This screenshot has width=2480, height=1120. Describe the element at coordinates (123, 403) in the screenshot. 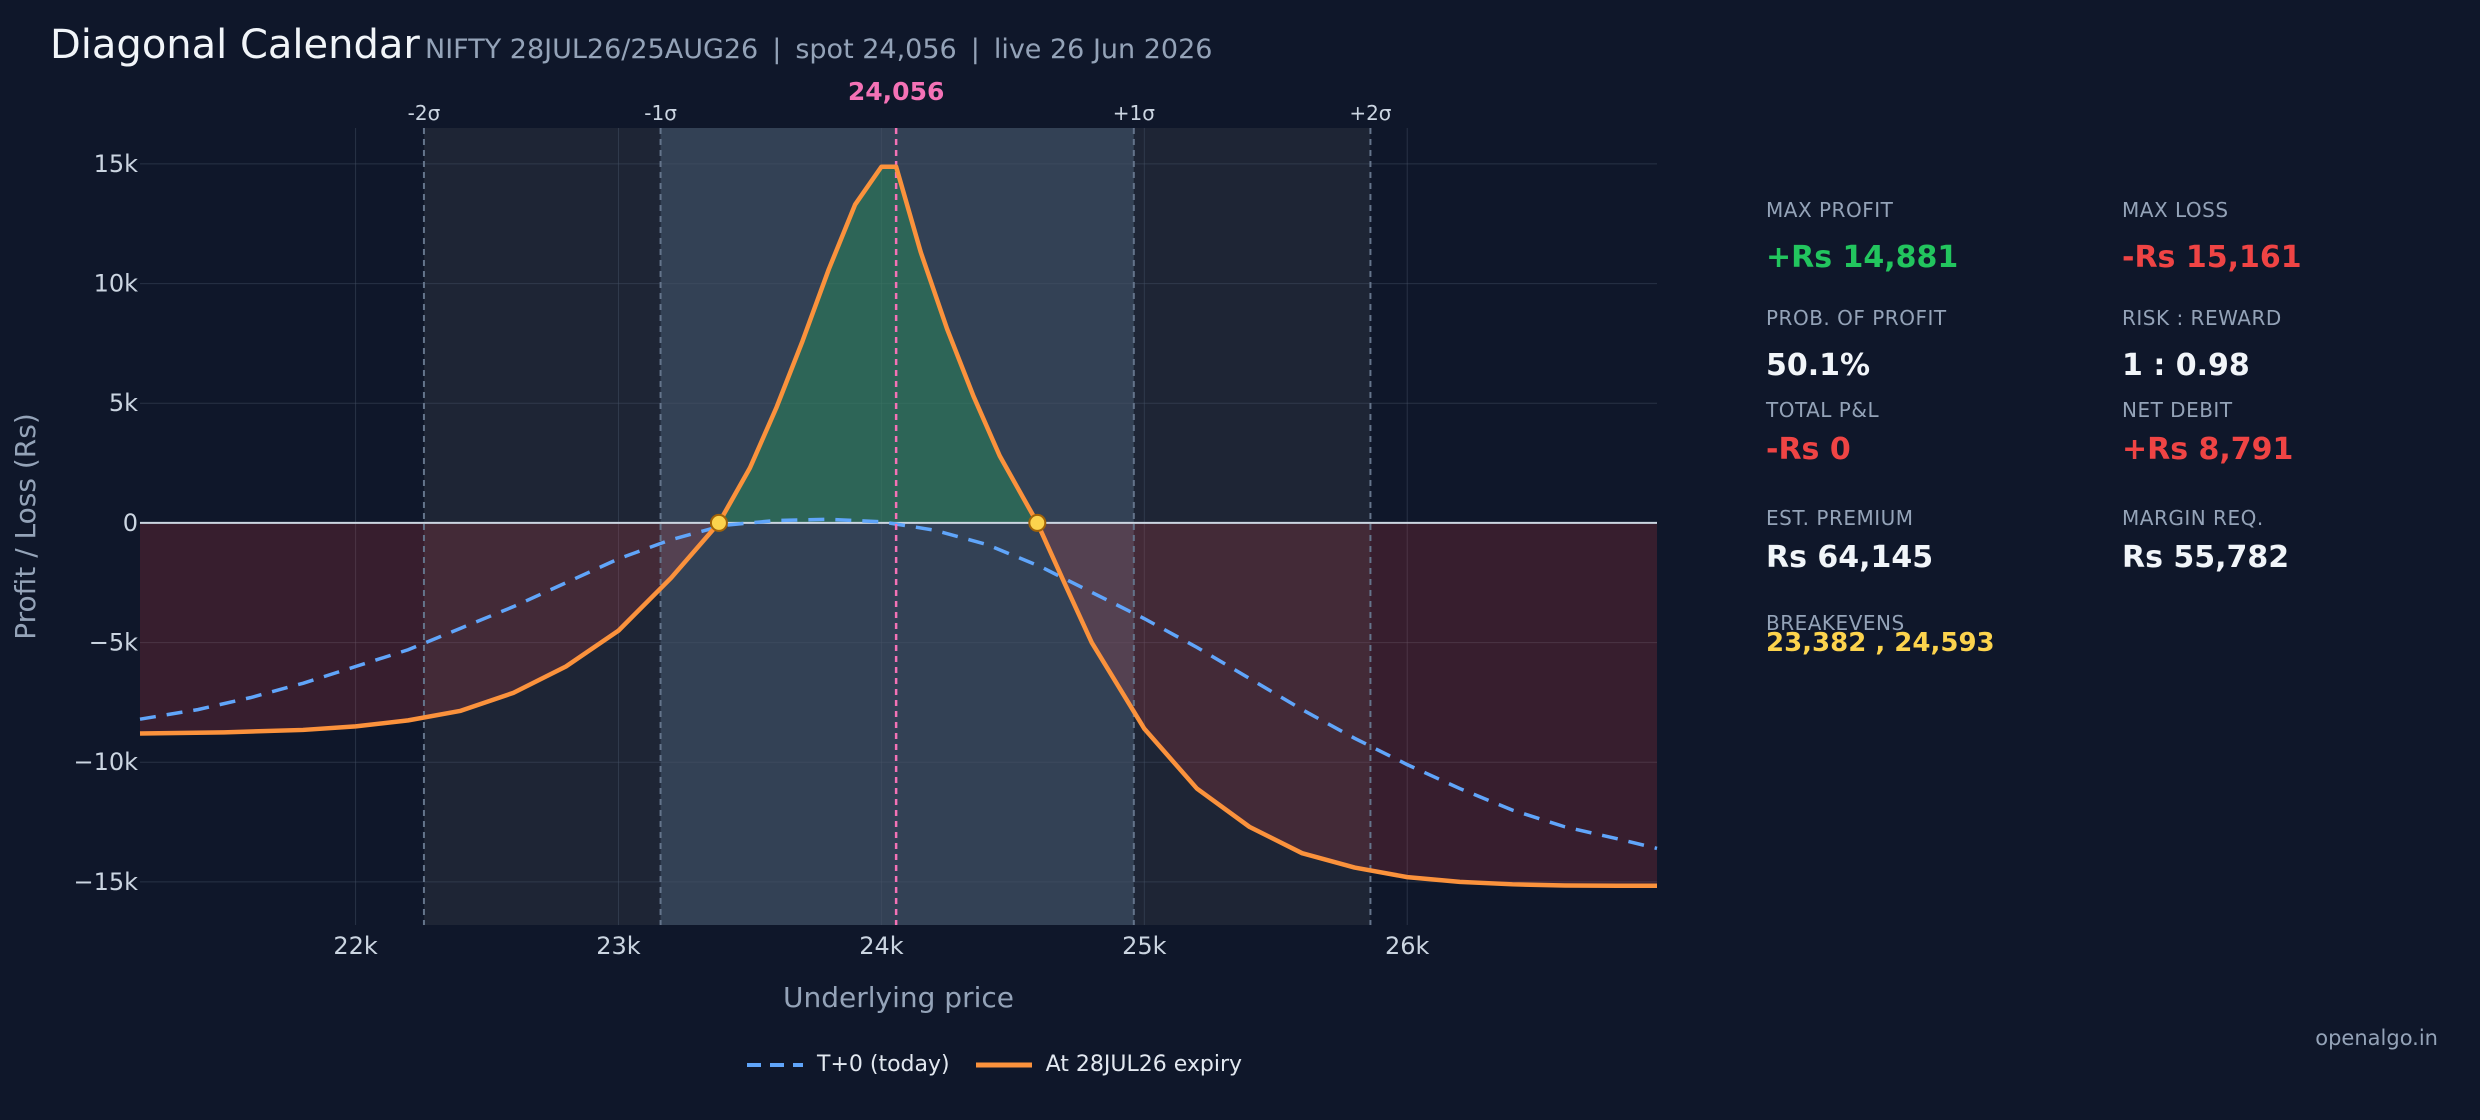

I see `y-tick-label: 5k` at that location.